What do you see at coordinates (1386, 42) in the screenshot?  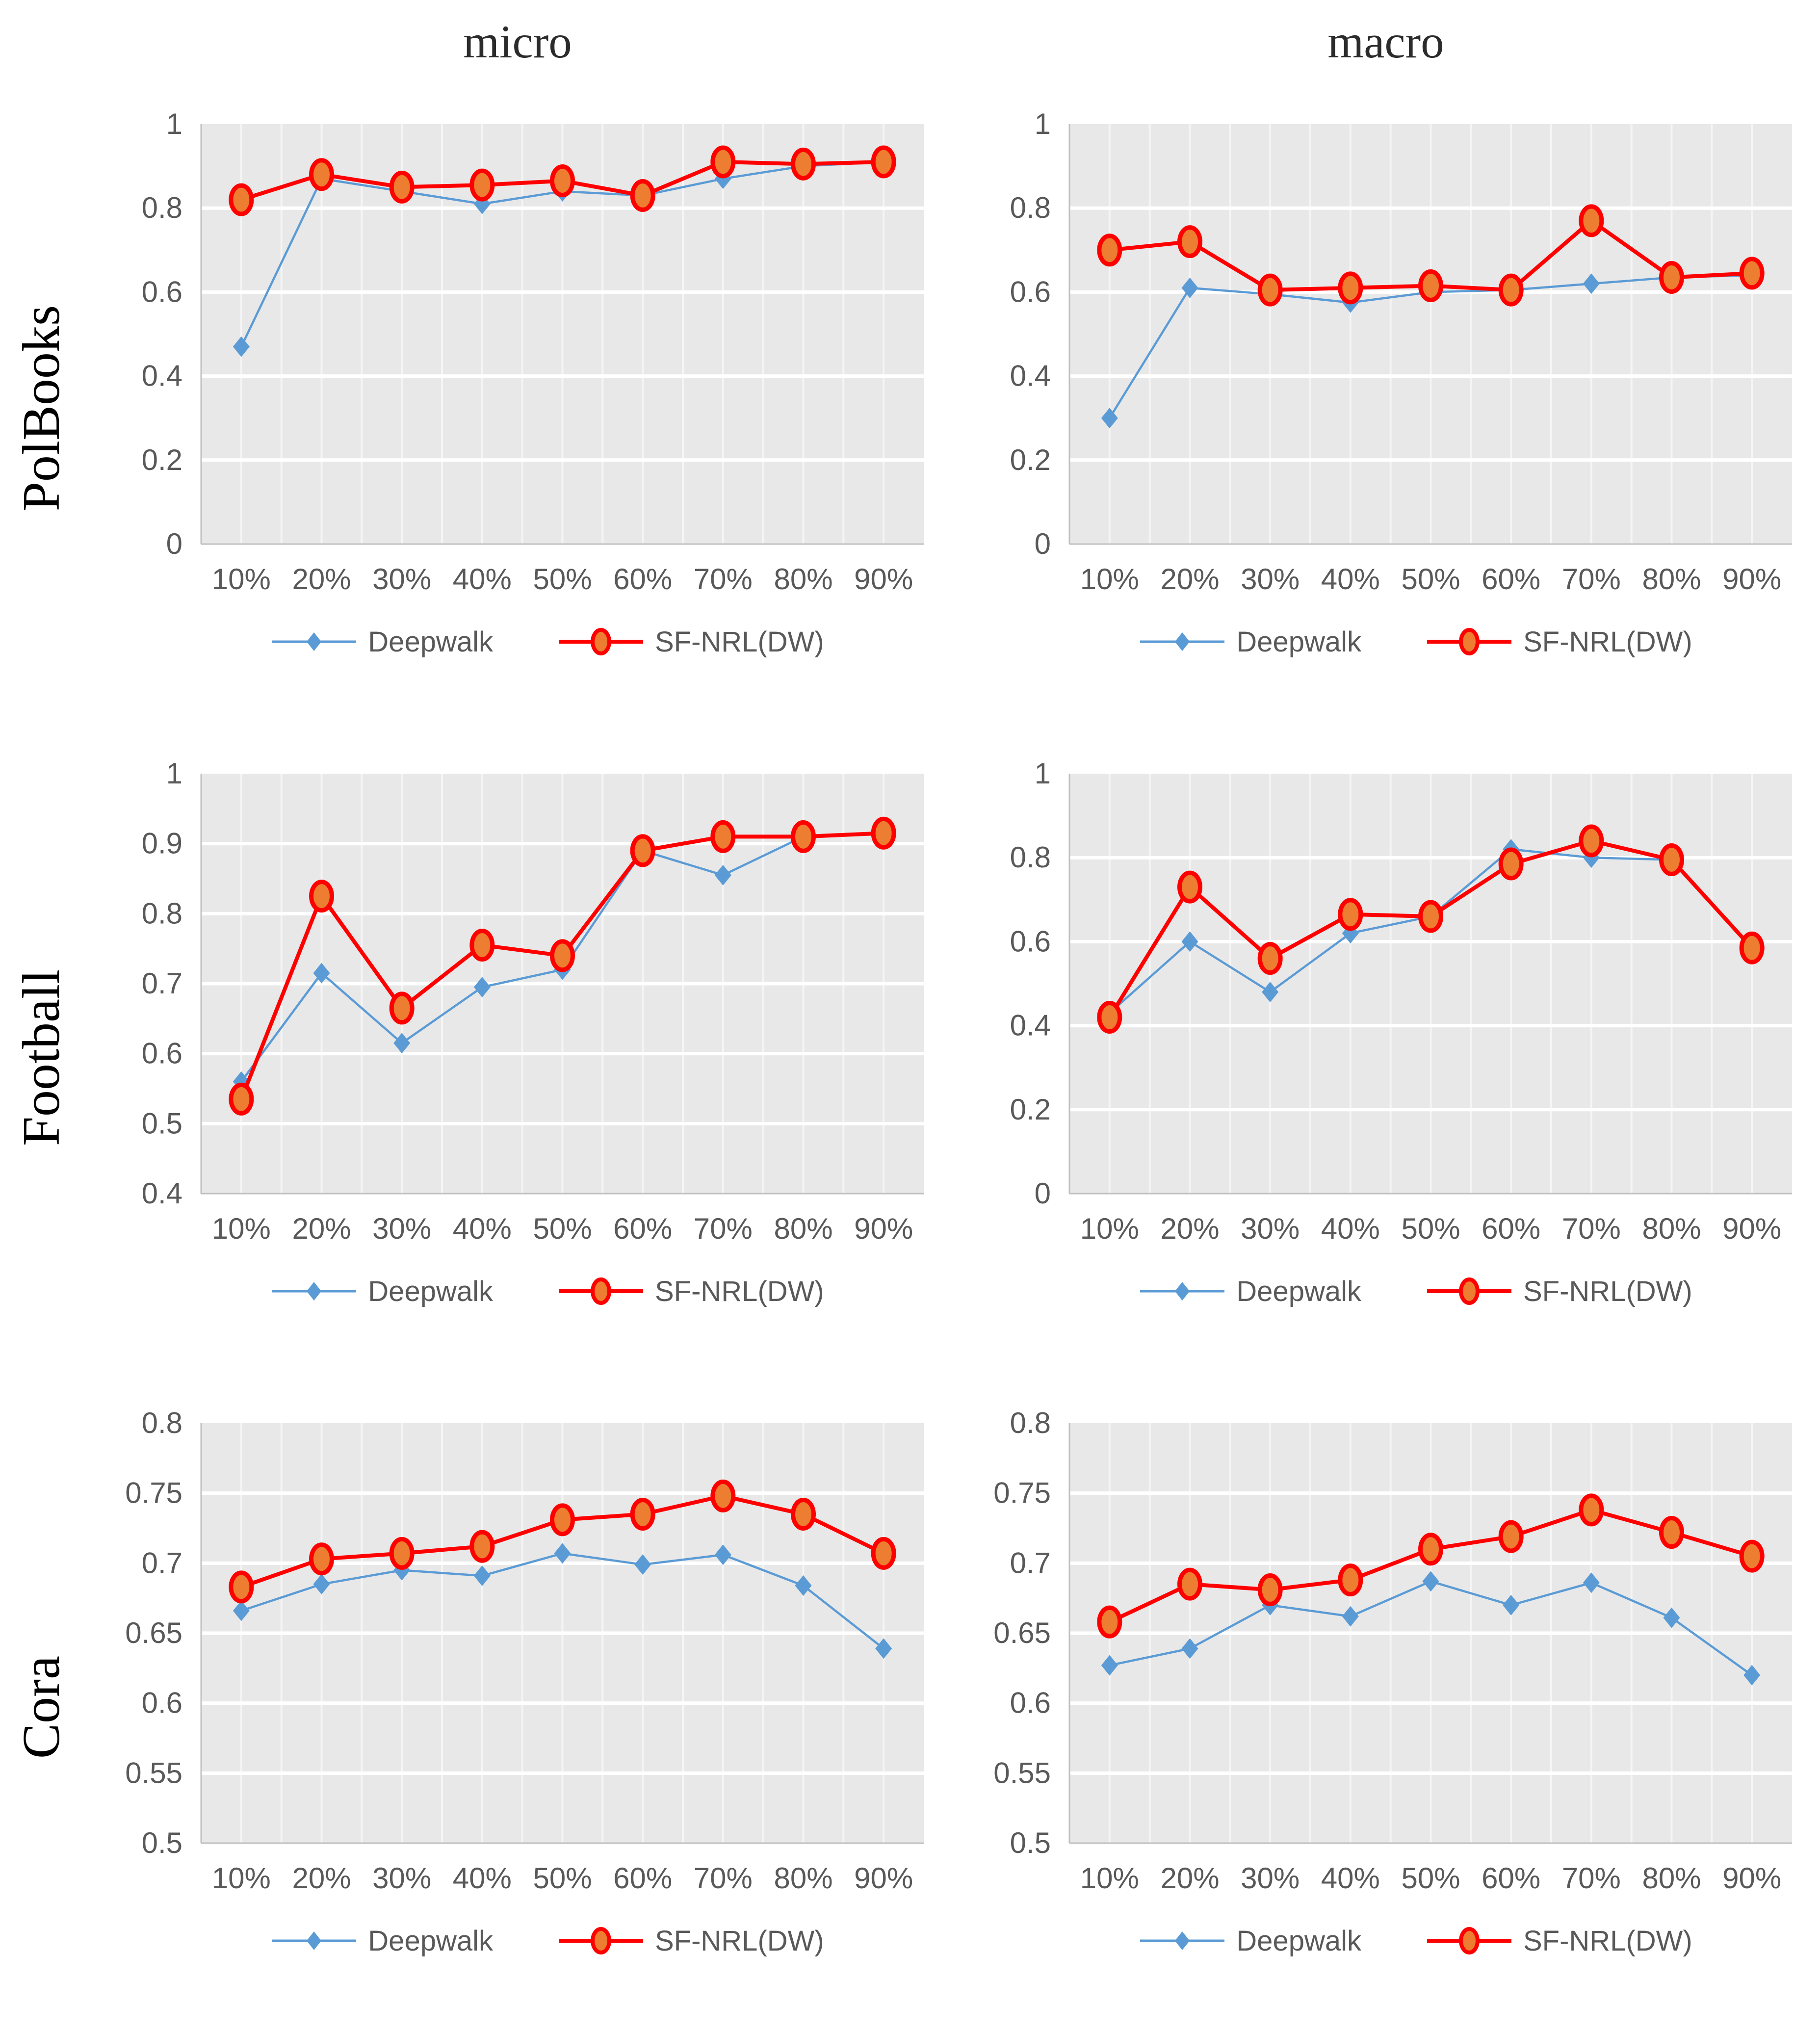 I see `column-title-macro: macro` at bounding box center [1386, 42].